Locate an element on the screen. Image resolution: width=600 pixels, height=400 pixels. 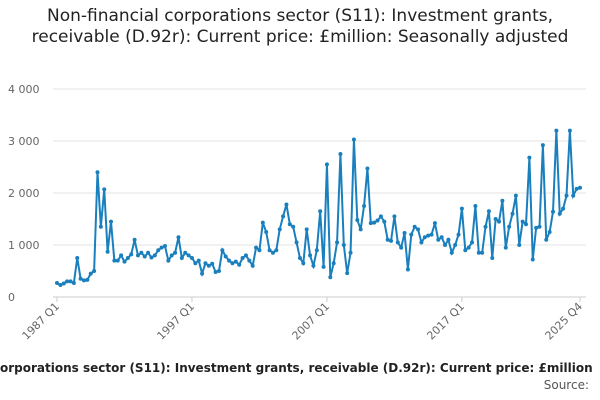
x-tick-label: 1997 Q1 is located at coordinates (176, 321).